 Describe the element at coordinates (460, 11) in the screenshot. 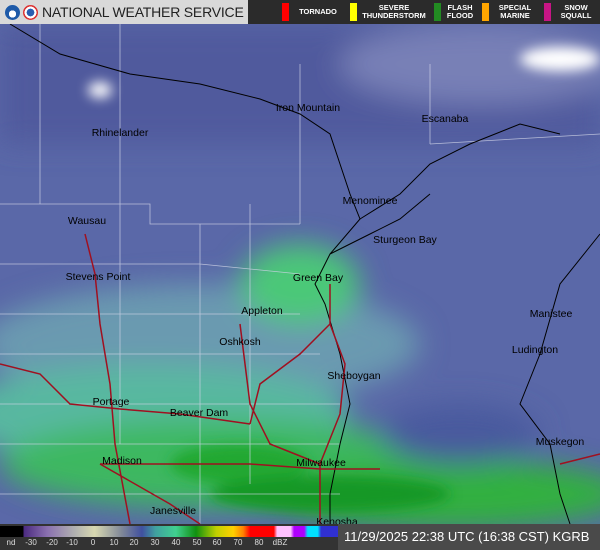

I see `warning-label: FLASH FLOOD` at that location.